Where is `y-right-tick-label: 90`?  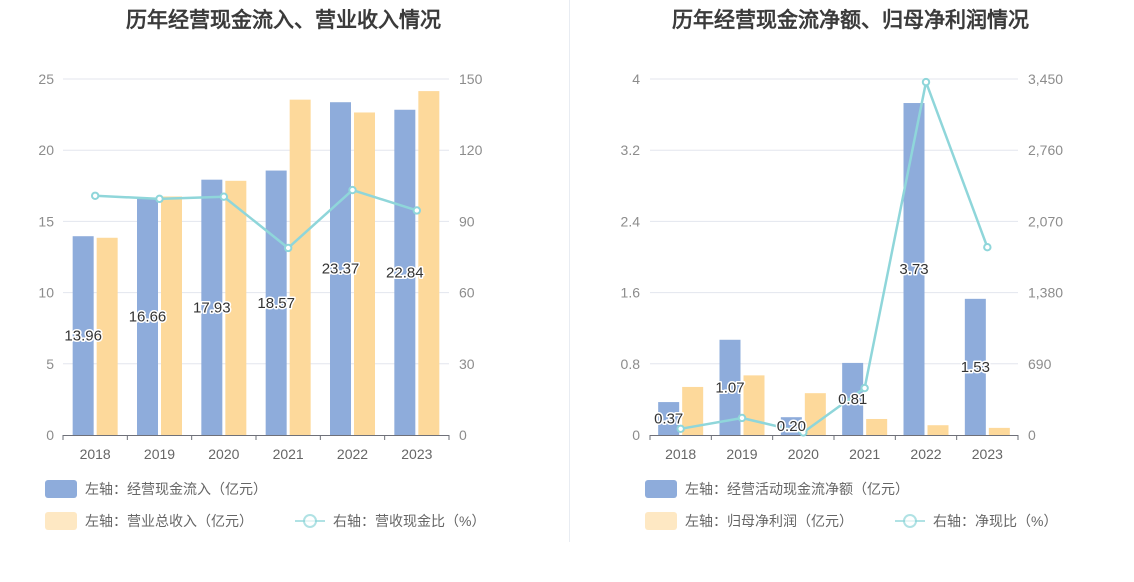 y-right-tick-label: 90 is located at coordinates (467, 221).